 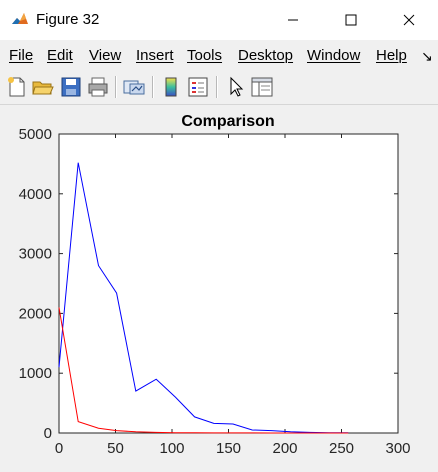 I want to click on new-figure-icon, so click(x=17, y=87).